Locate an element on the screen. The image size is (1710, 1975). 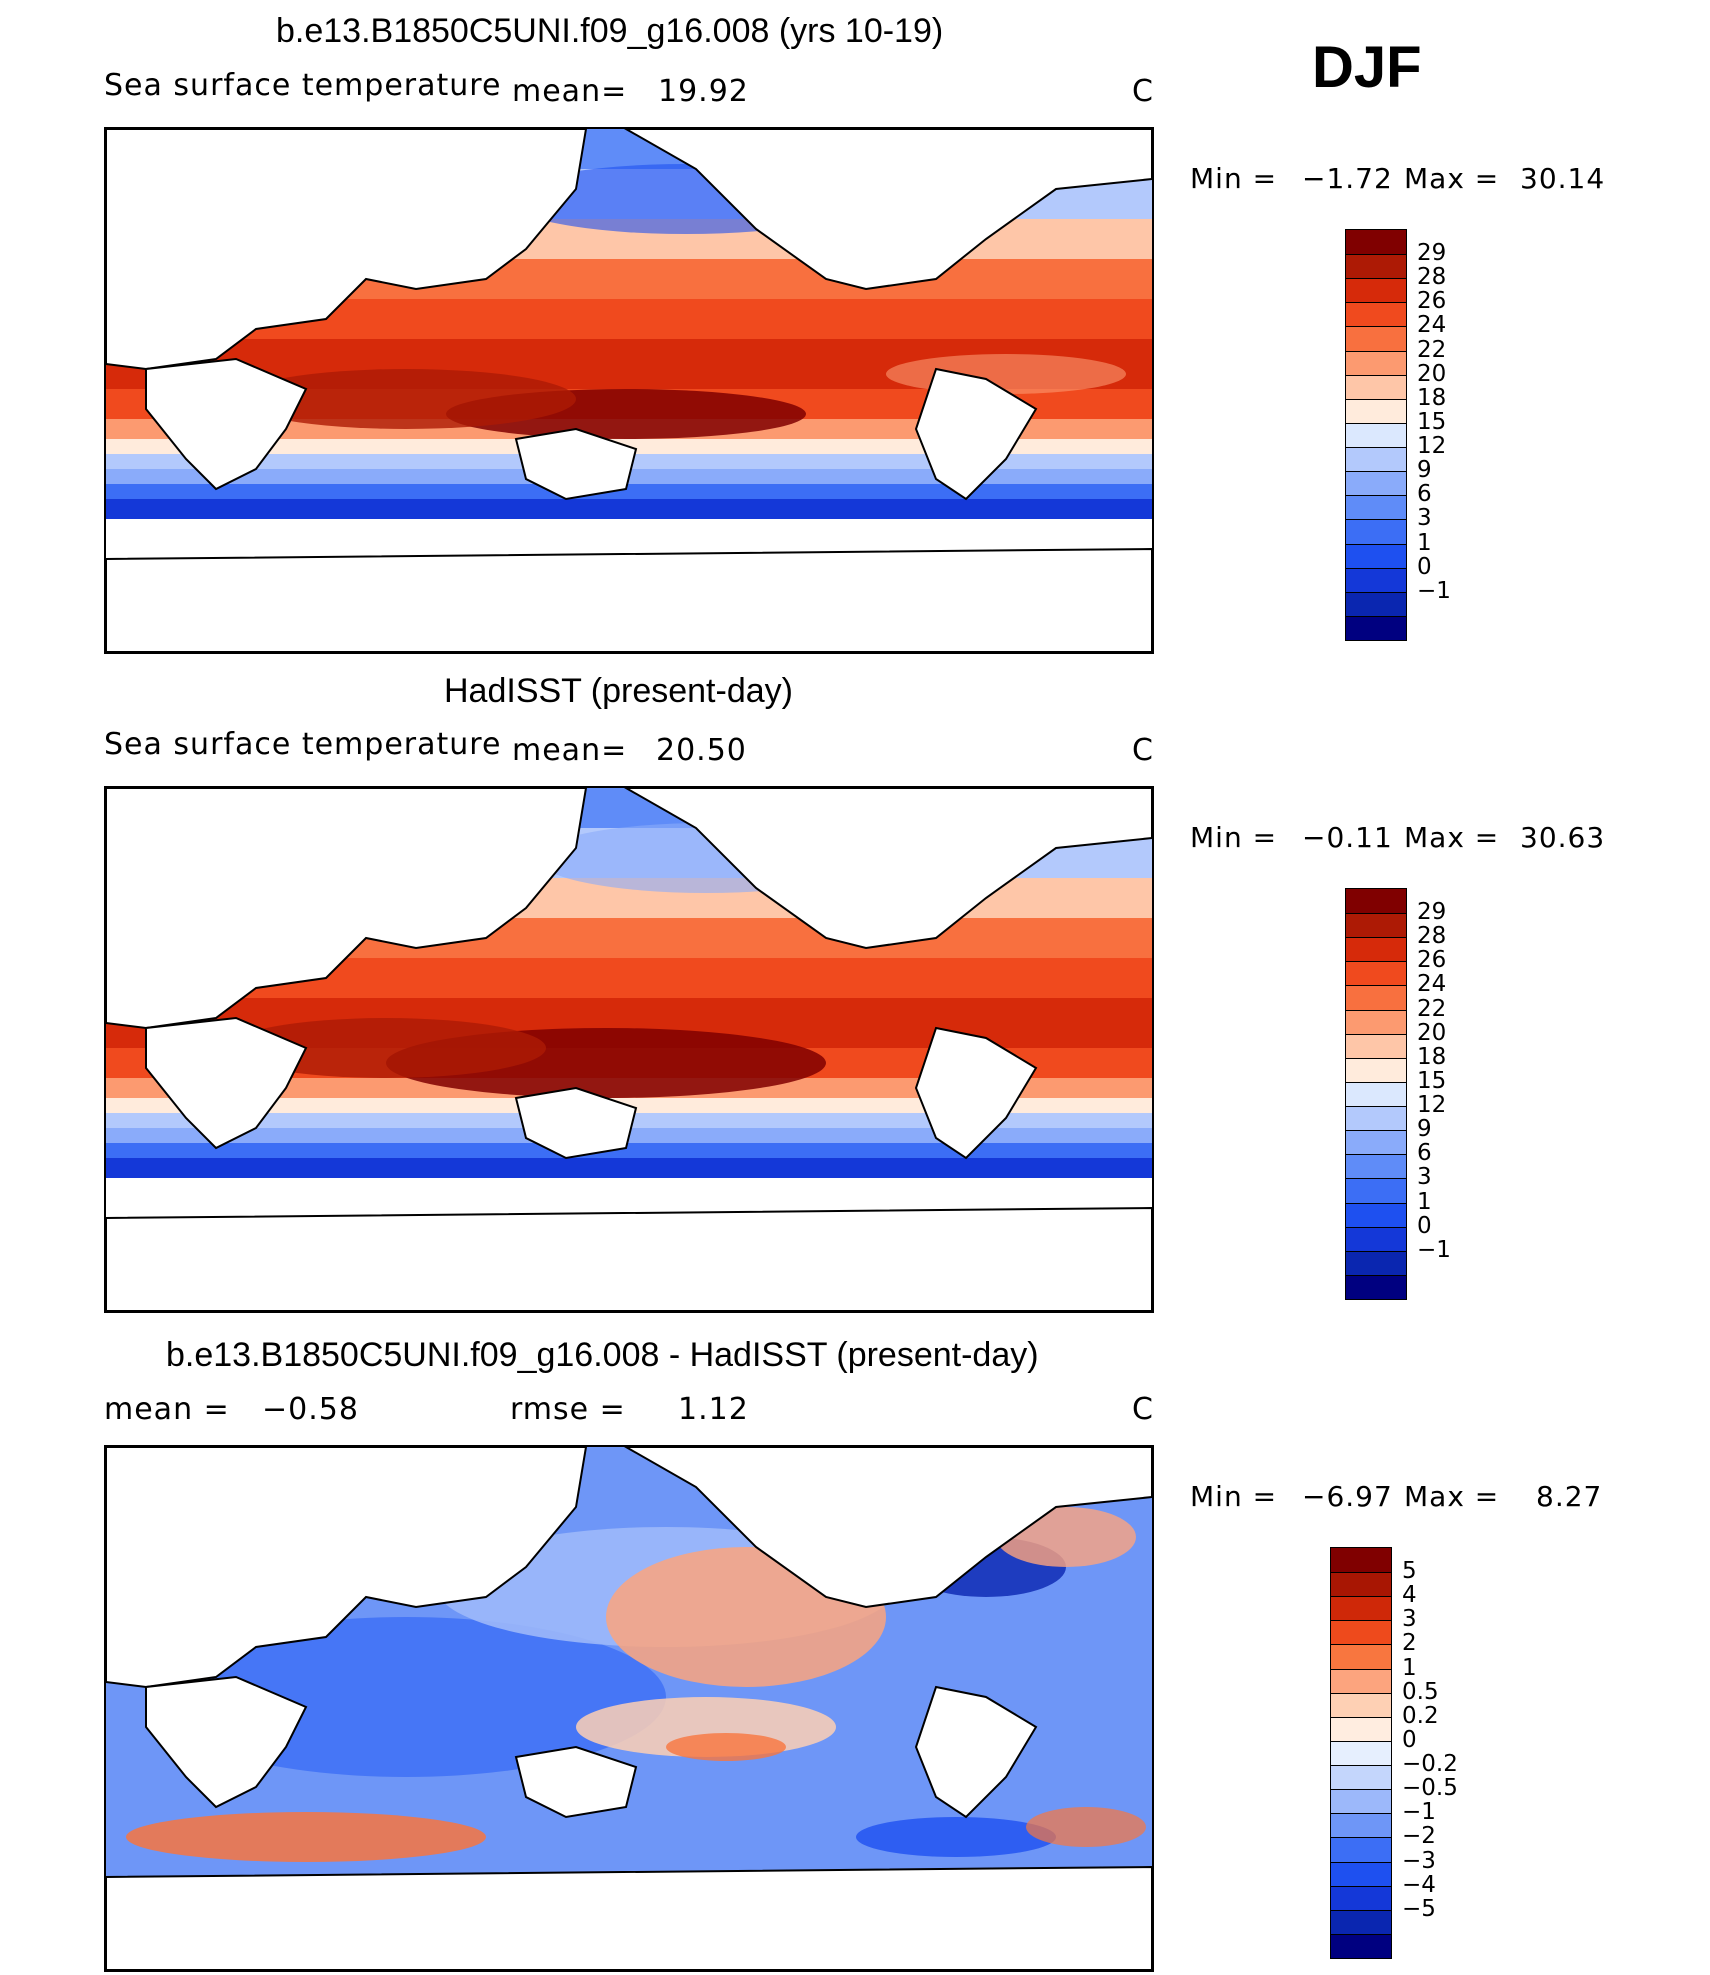
panel2-min-label: Min = is located at coordinates (1234, 837).